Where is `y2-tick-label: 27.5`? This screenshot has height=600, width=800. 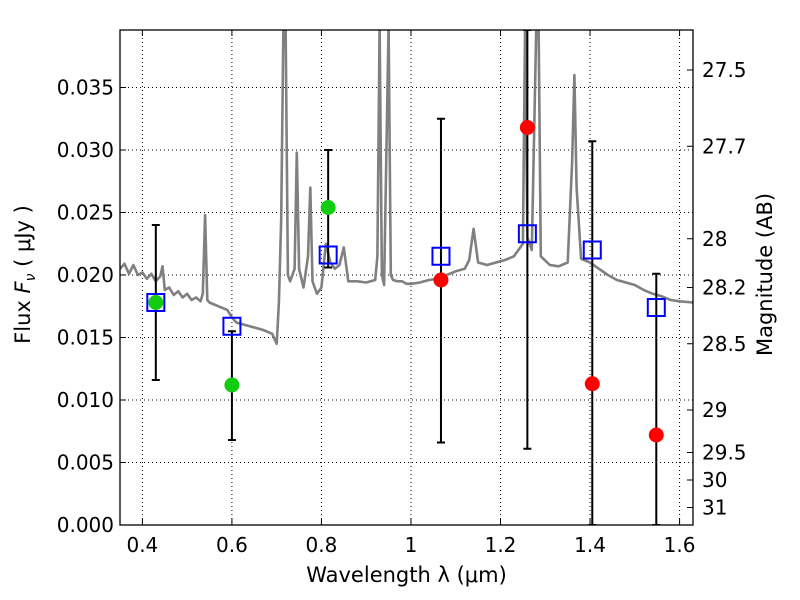
y2-tick-label: 27.5 is located at coordinates (724, 70).